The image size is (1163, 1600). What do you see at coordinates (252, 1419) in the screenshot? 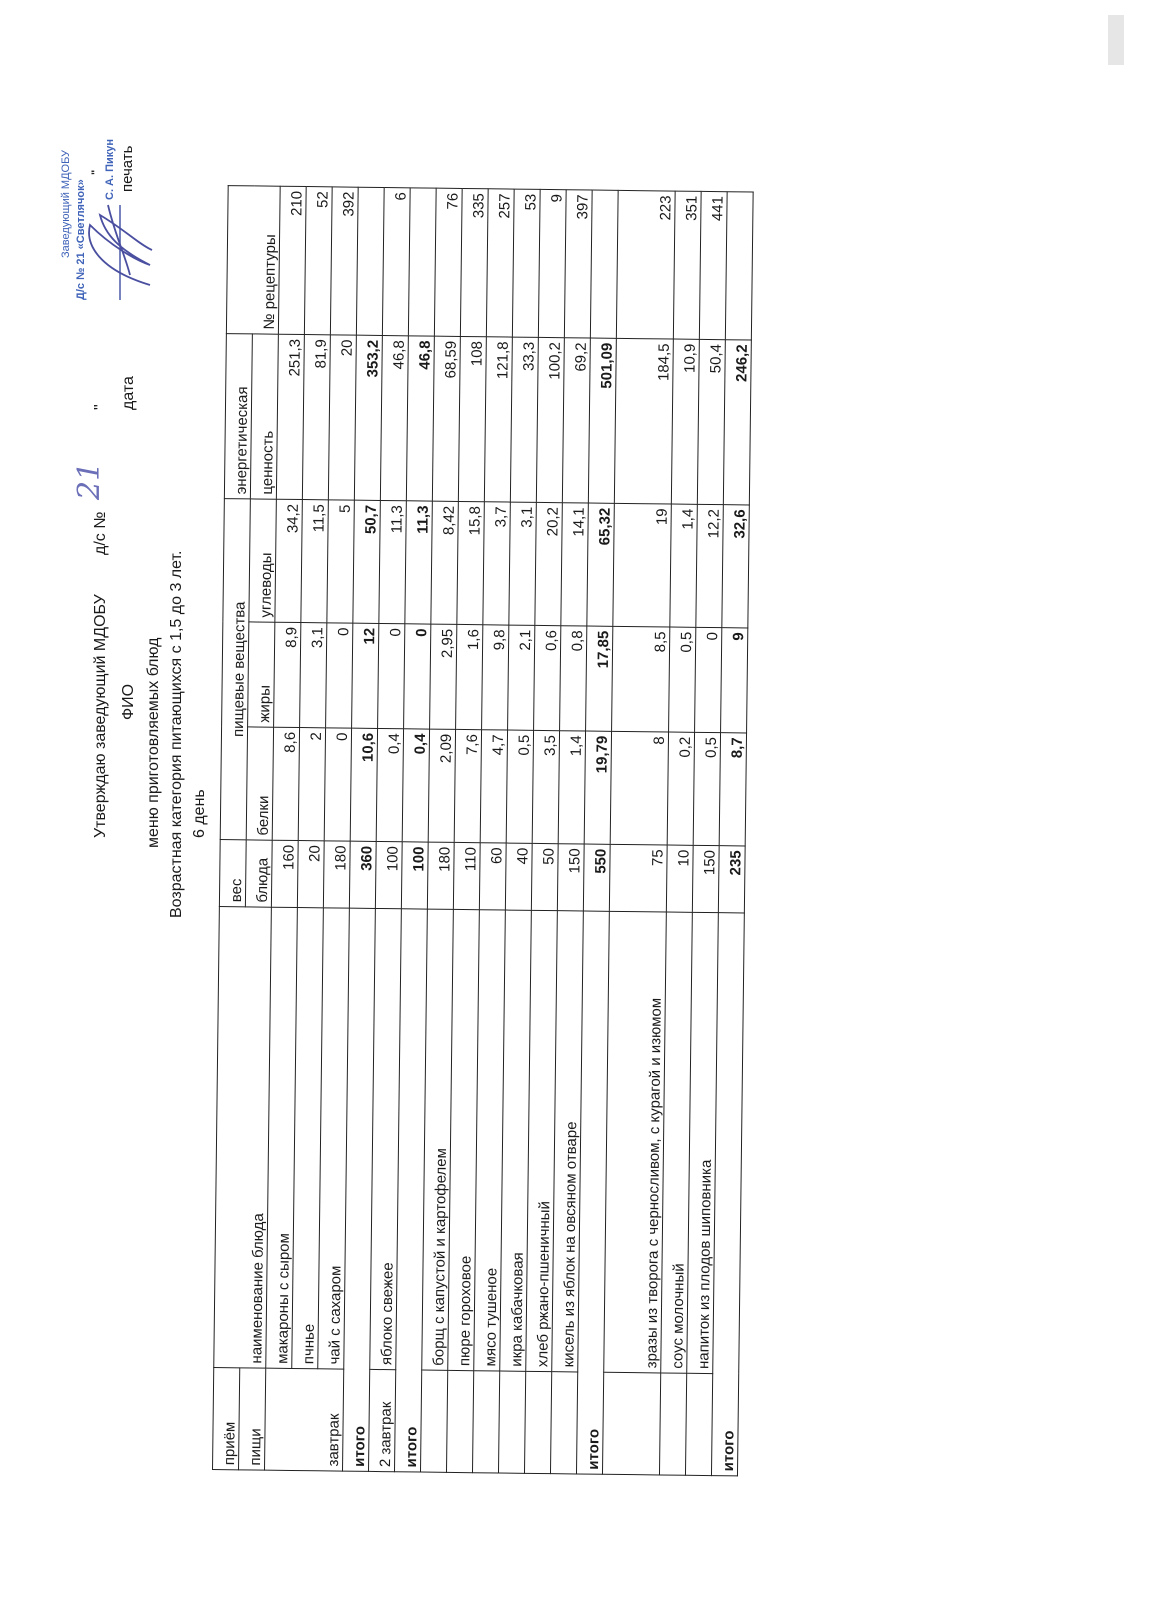
I see `header-meal-2: пищи` at bounding box center [252, 1419].